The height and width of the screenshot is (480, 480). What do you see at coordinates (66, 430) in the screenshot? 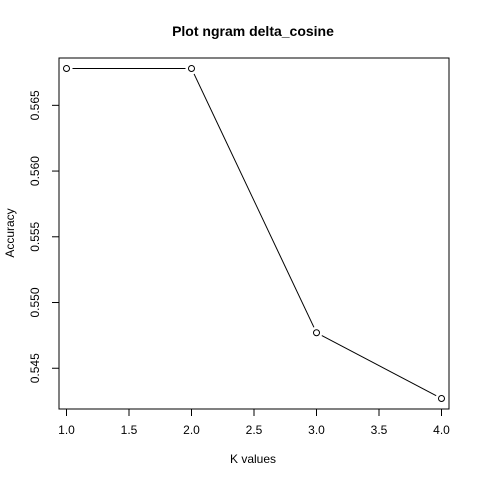
I see `x-tick-label: 1.0` at bounding box center [66, 430].